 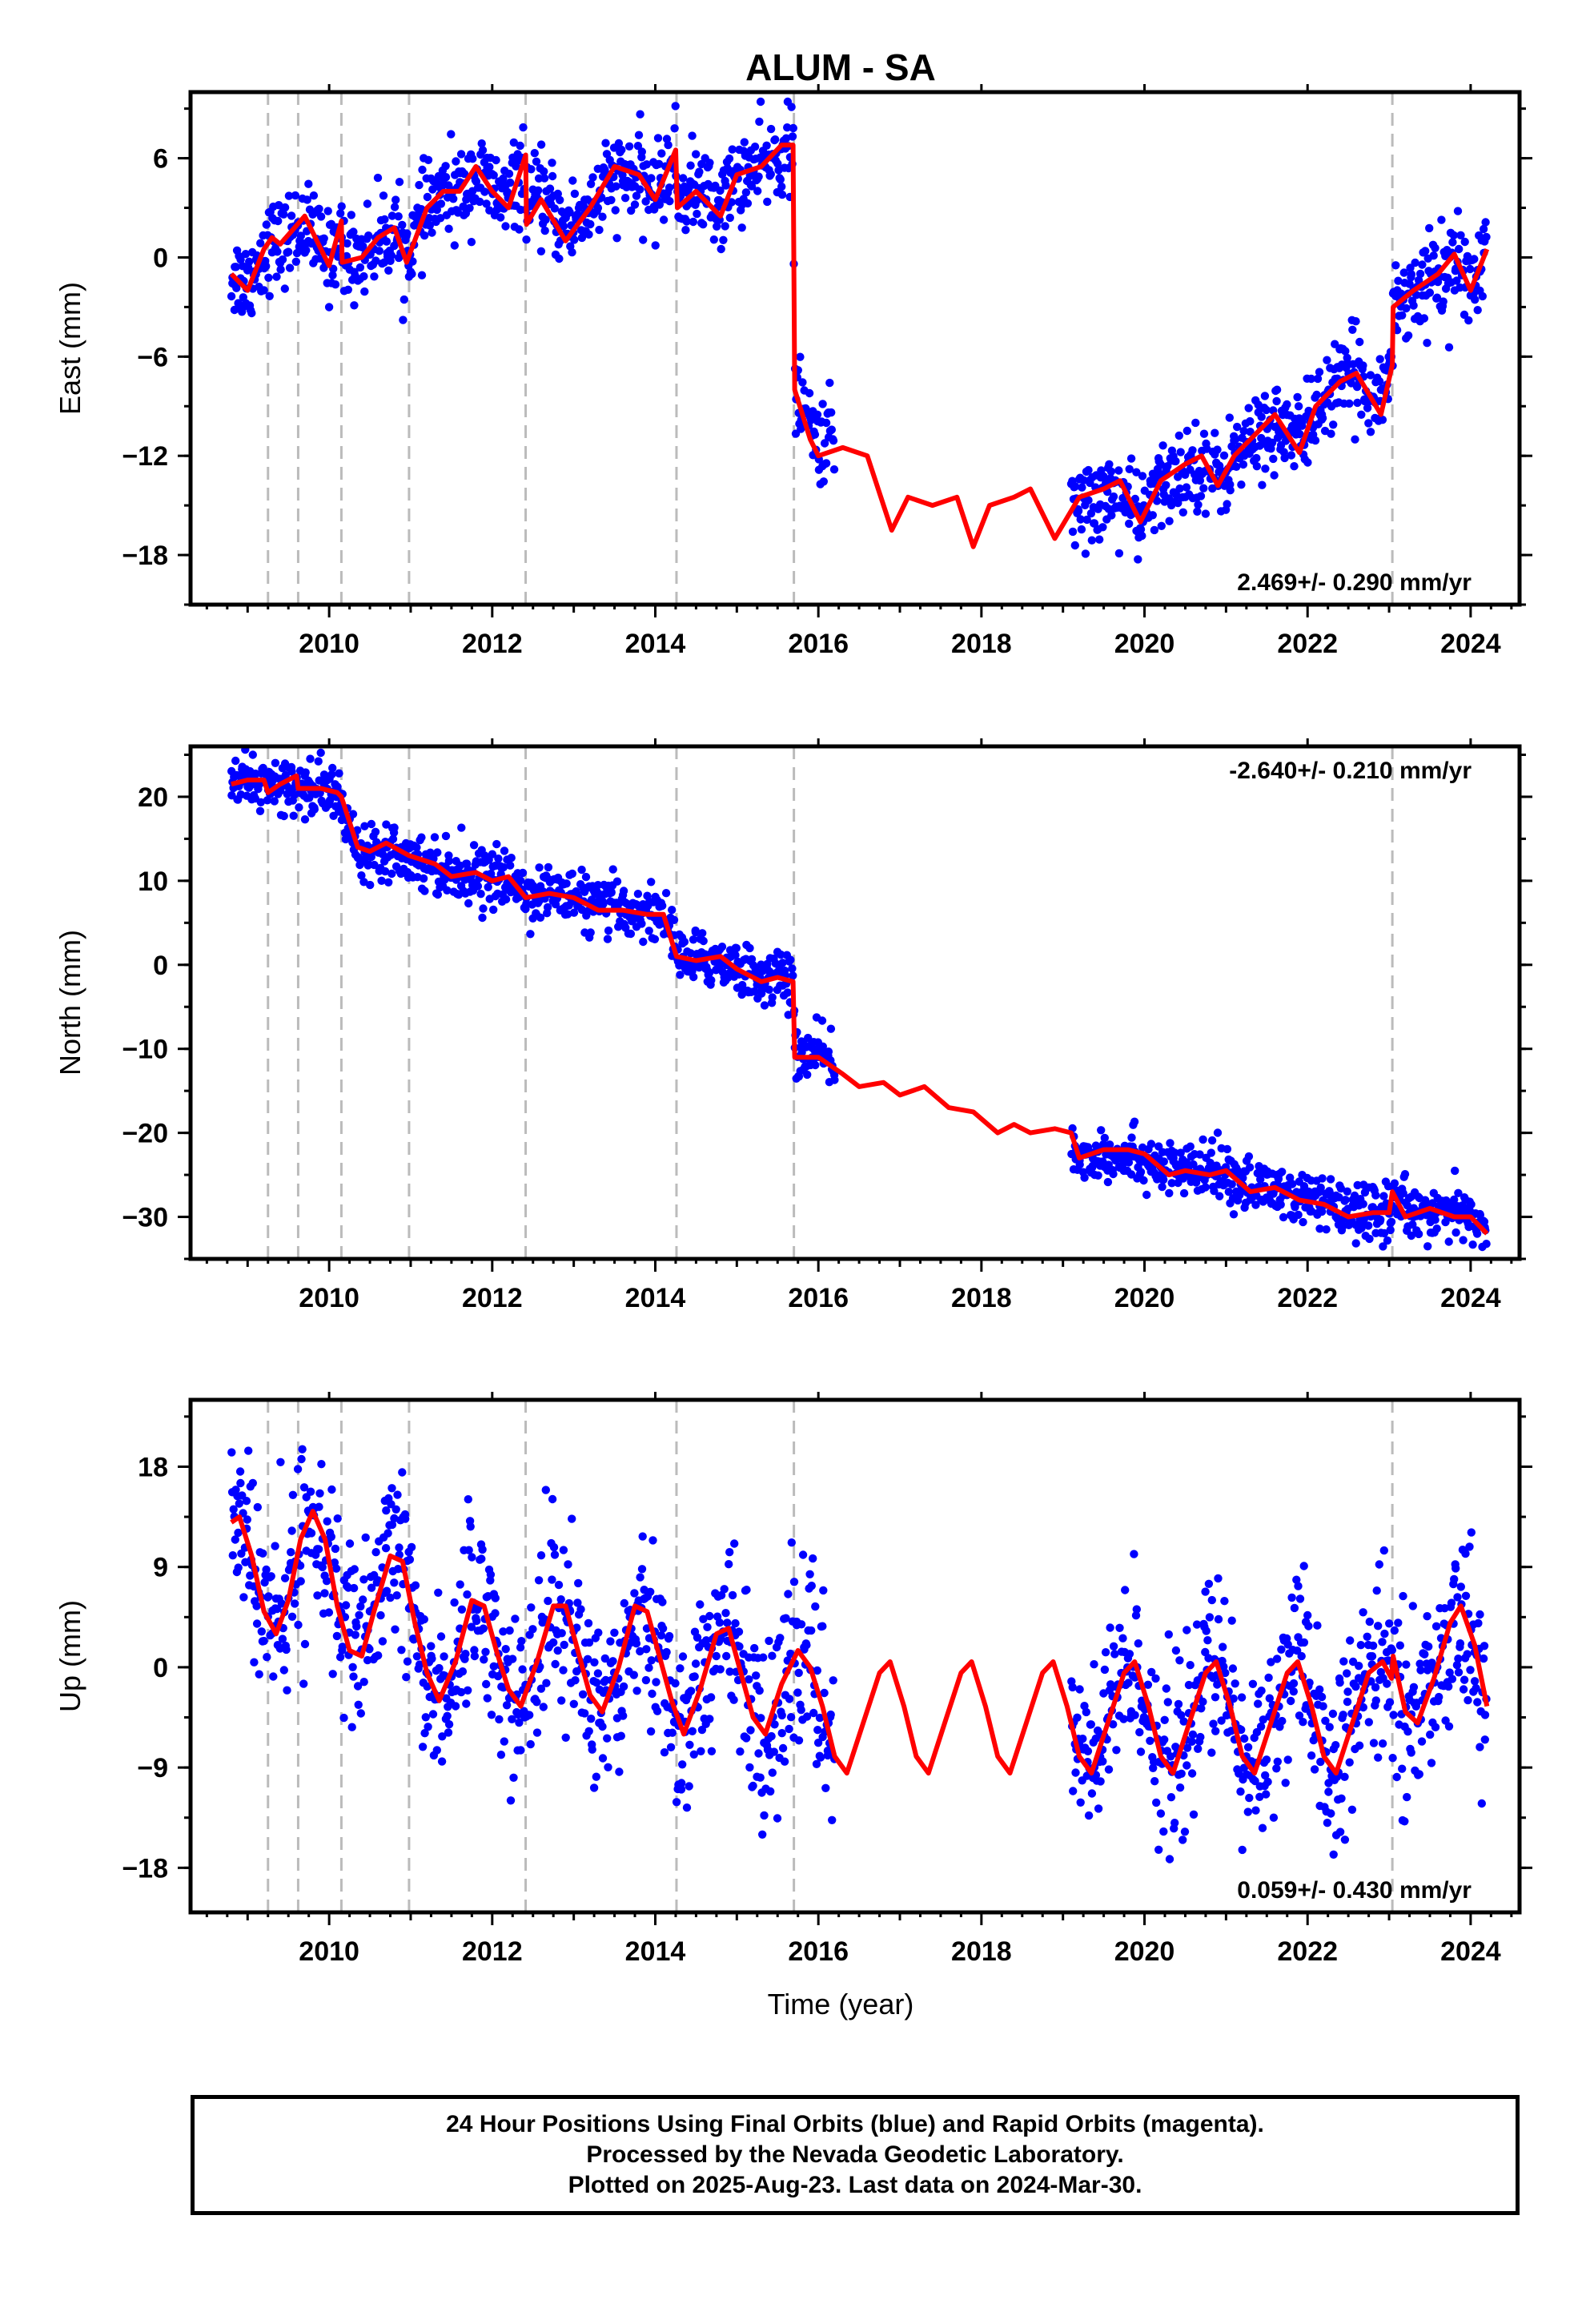 I want to click on y-axis-label: East (mm), so click(x=70, y=348).